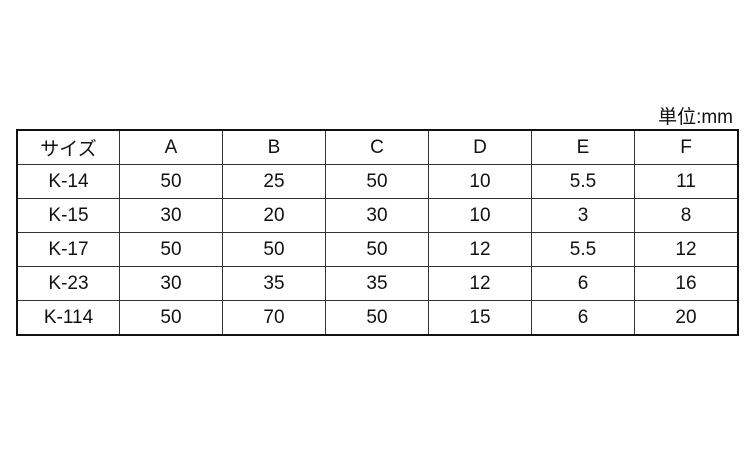 The width and height of the screenshot is (750, 450). I want to click on table-row: K-14 50 25 50 10 5.5 11, so click(377, 181).